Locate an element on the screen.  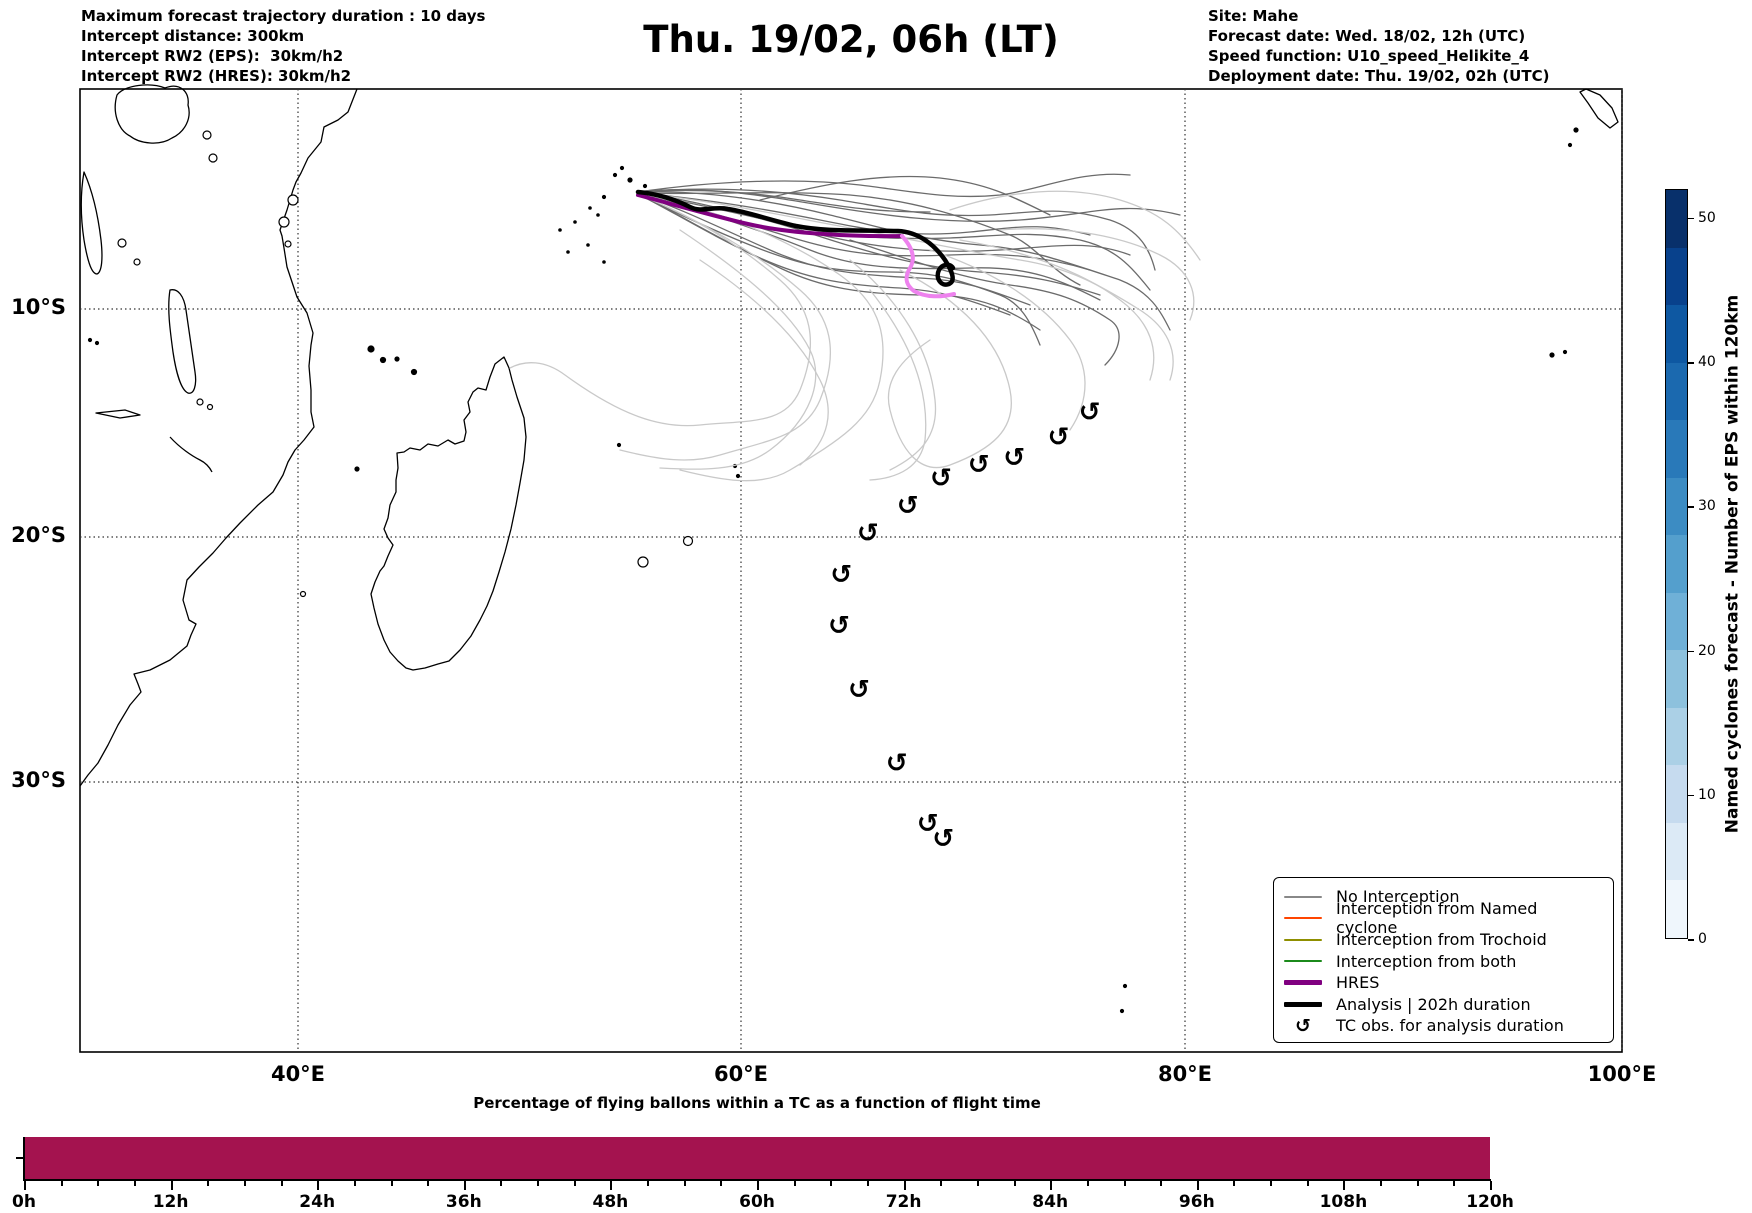
longitude-tick-label: 100°E is located at coordinates (1622, 1074).